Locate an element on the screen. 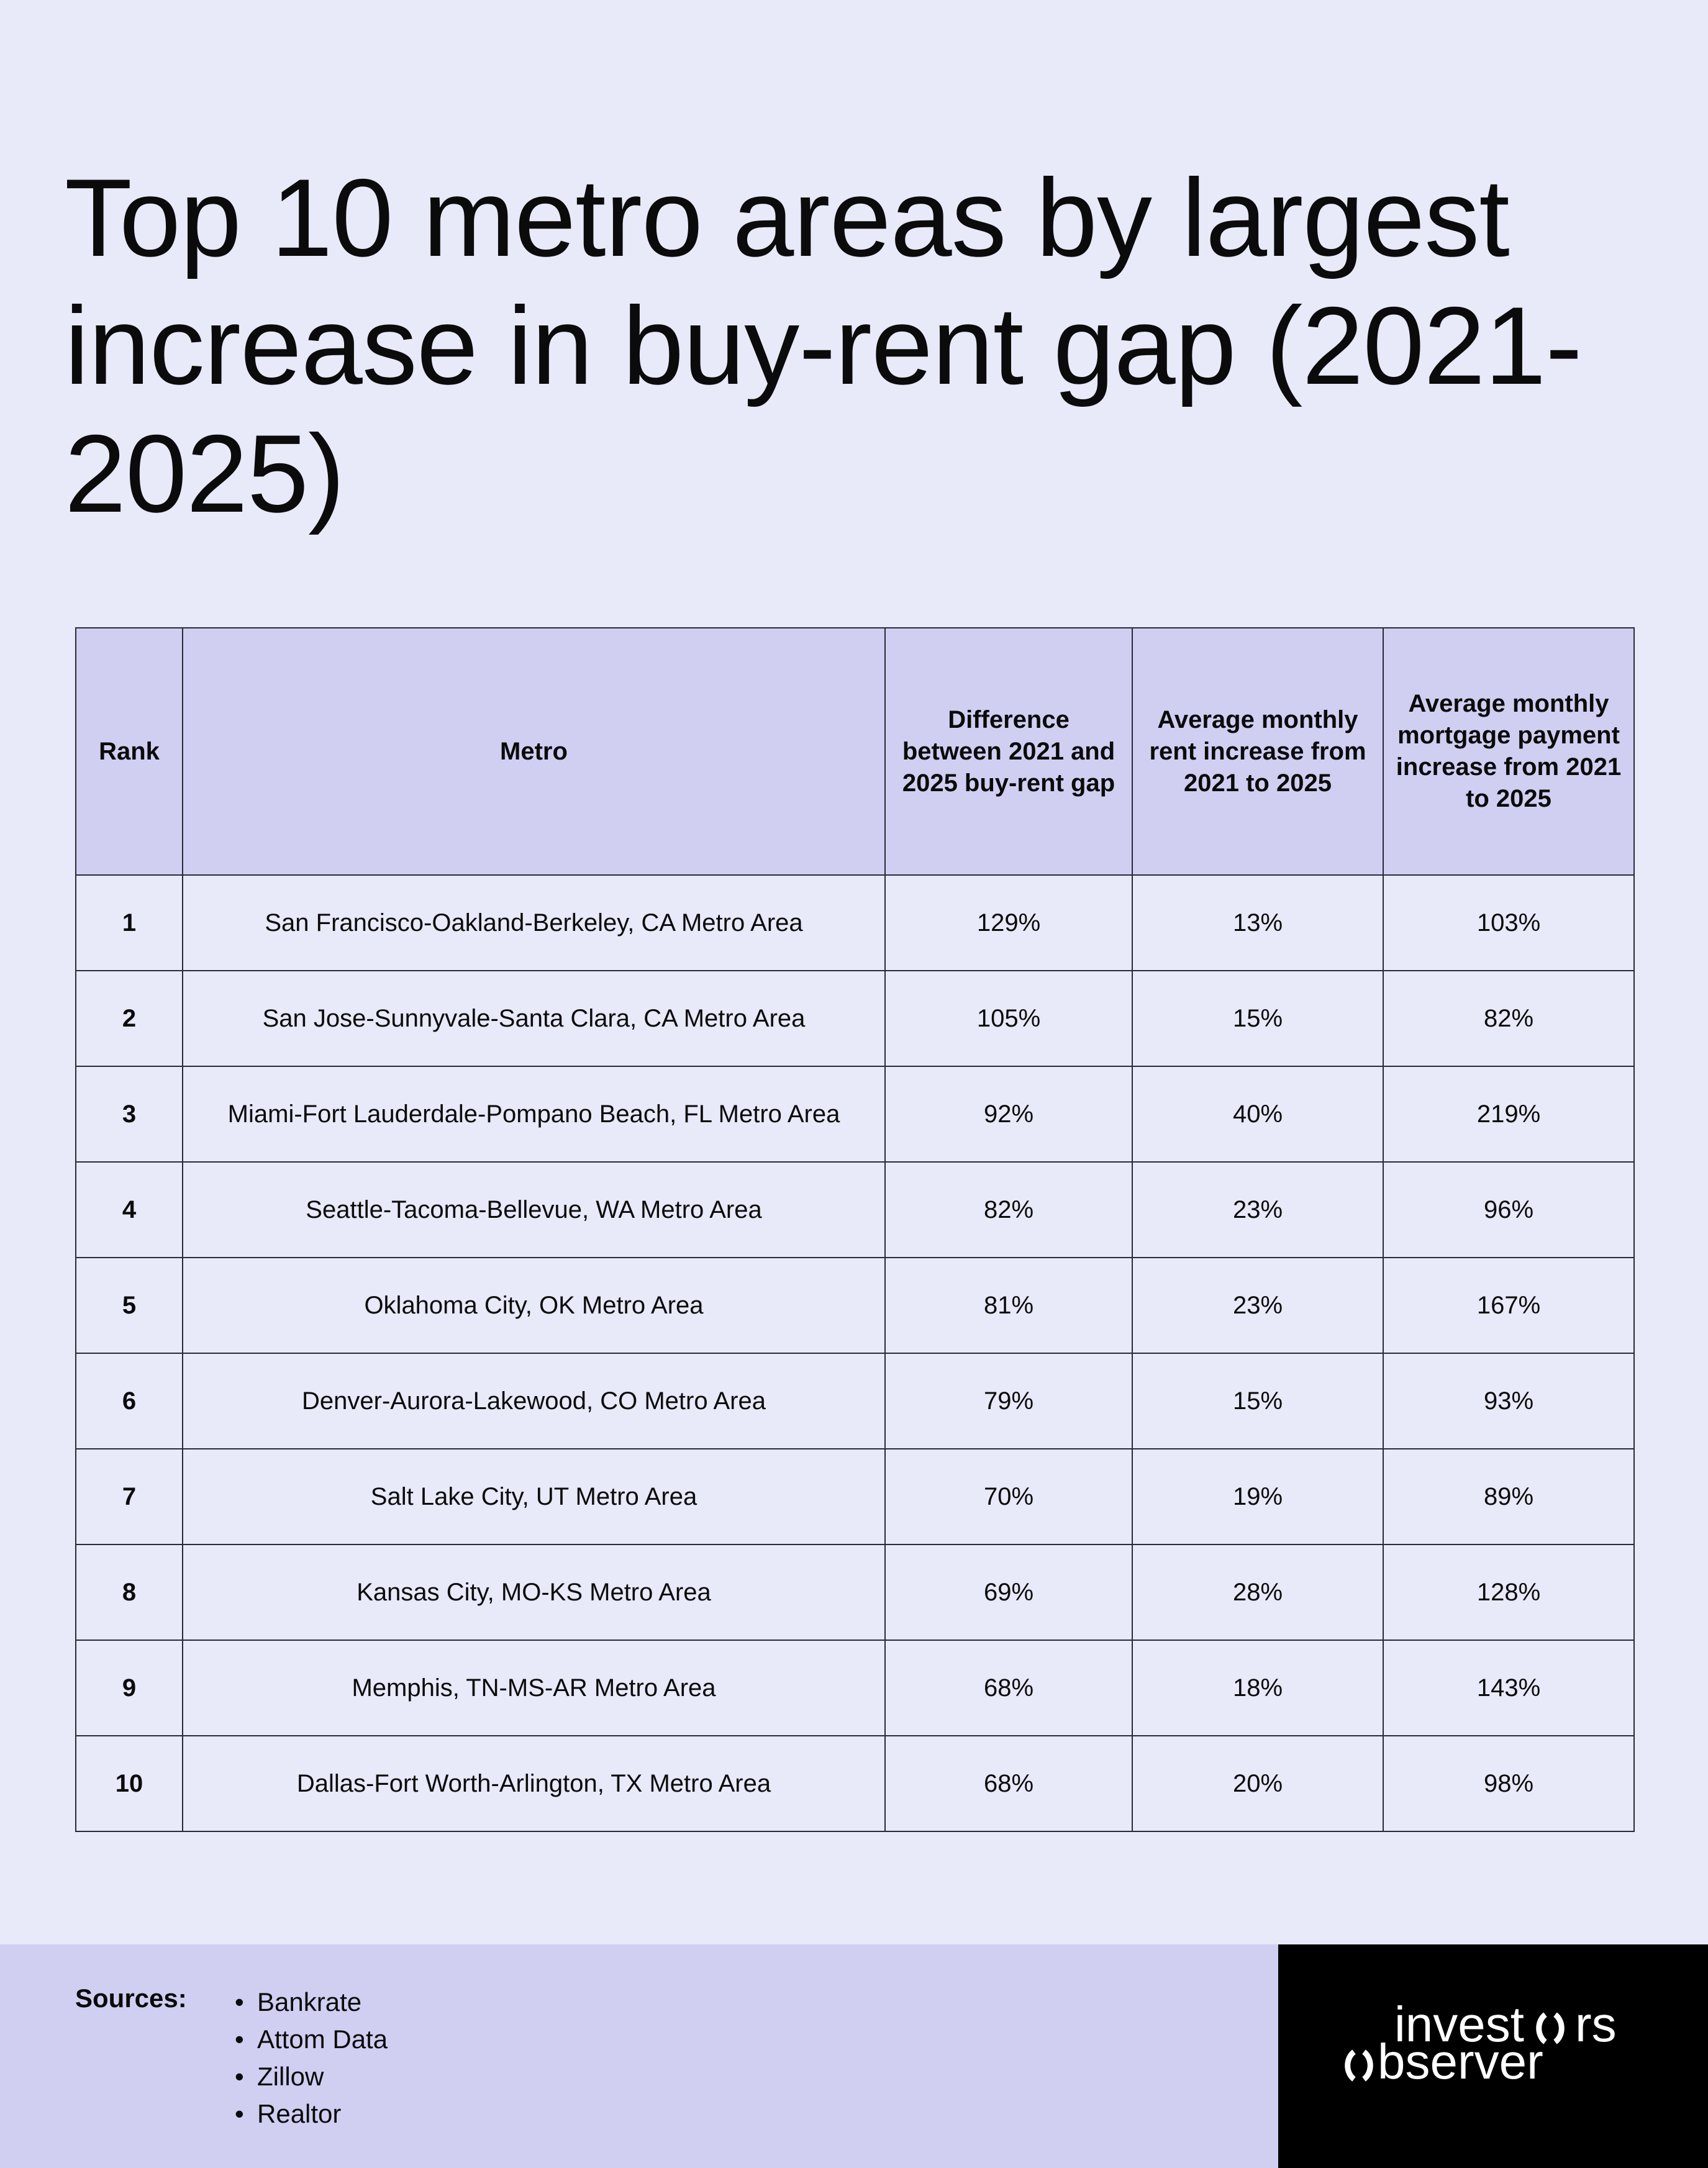  header-metro: Metro is located at coordinates (534, 751).